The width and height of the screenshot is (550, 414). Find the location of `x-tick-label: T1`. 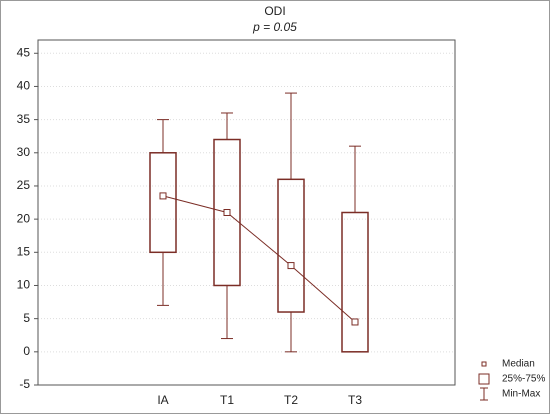

x-tick-label: T1 is located at coordinates (227, 400).